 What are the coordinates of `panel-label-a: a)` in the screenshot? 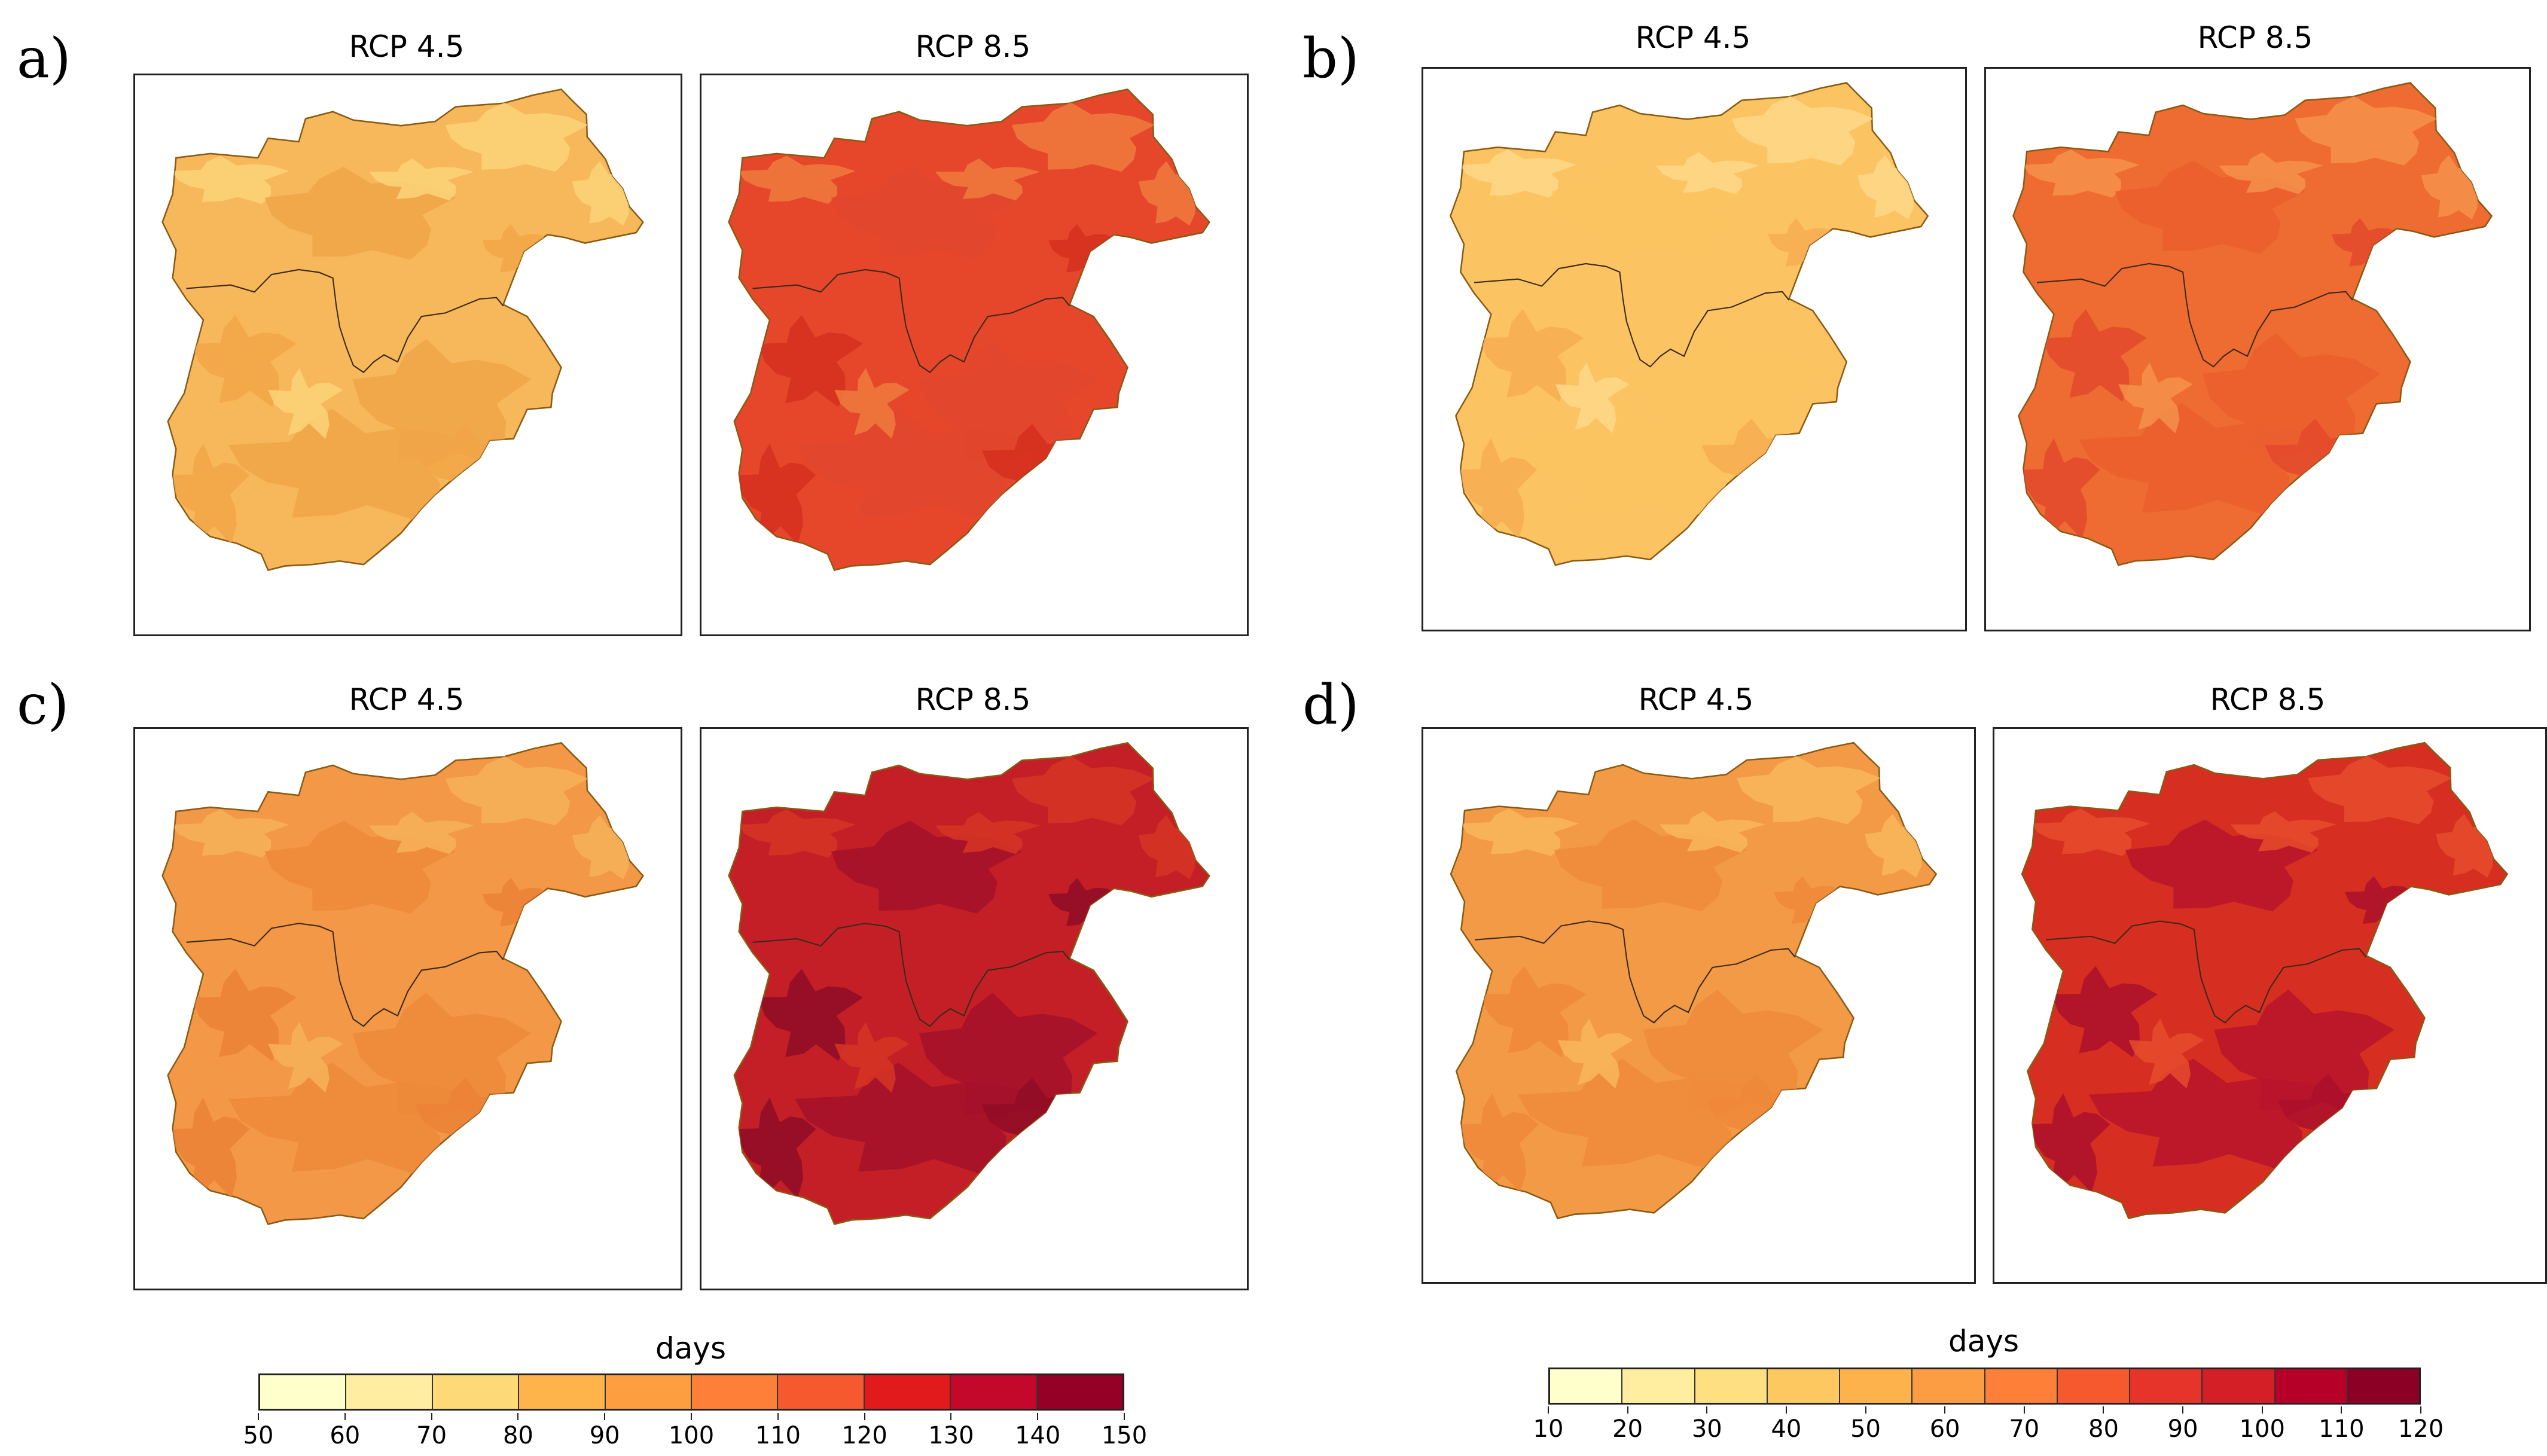 It's located at (44, 58).